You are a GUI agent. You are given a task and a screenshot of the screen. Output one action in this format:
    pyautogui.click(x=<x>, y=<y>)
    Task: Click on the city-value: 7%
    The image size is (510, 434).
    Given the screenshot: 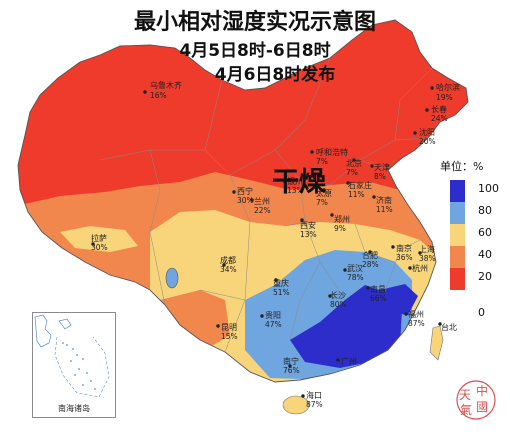 What is the action you would take?
    pyautogui.click(x=322, y=161)
    